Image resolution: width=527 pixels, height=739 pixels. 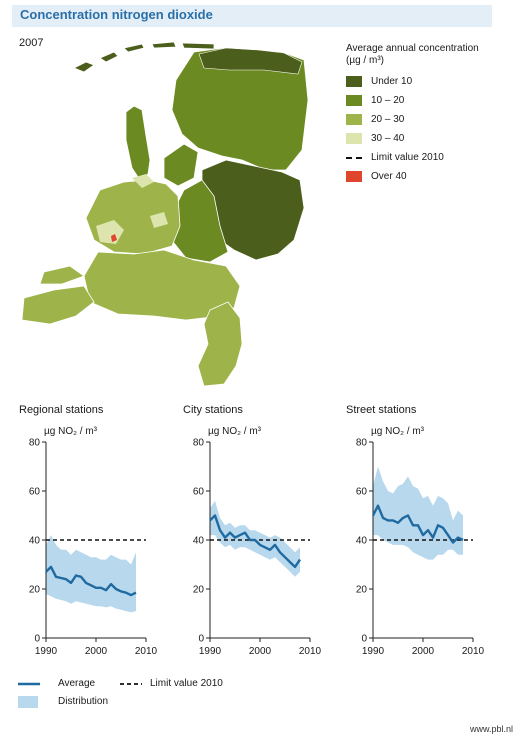 I want to click on legend-distribution-label: Distribution, so click(x=83, y=701).